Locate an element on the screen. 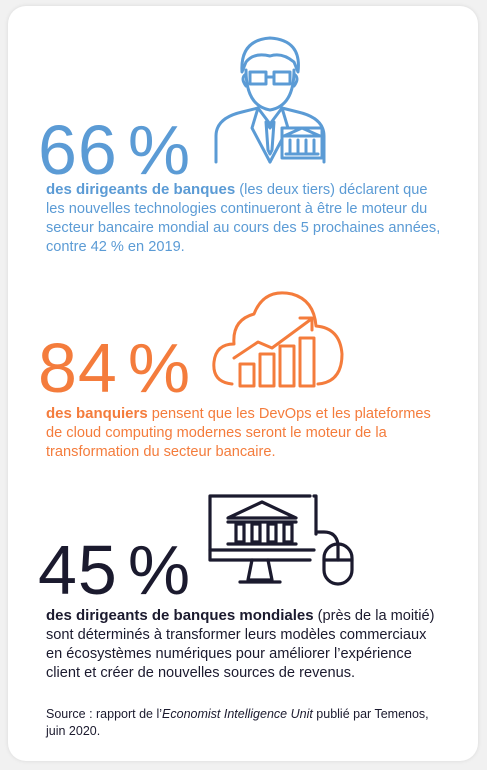  stat-lead: des banquiers is located at coordinates (97, 413).